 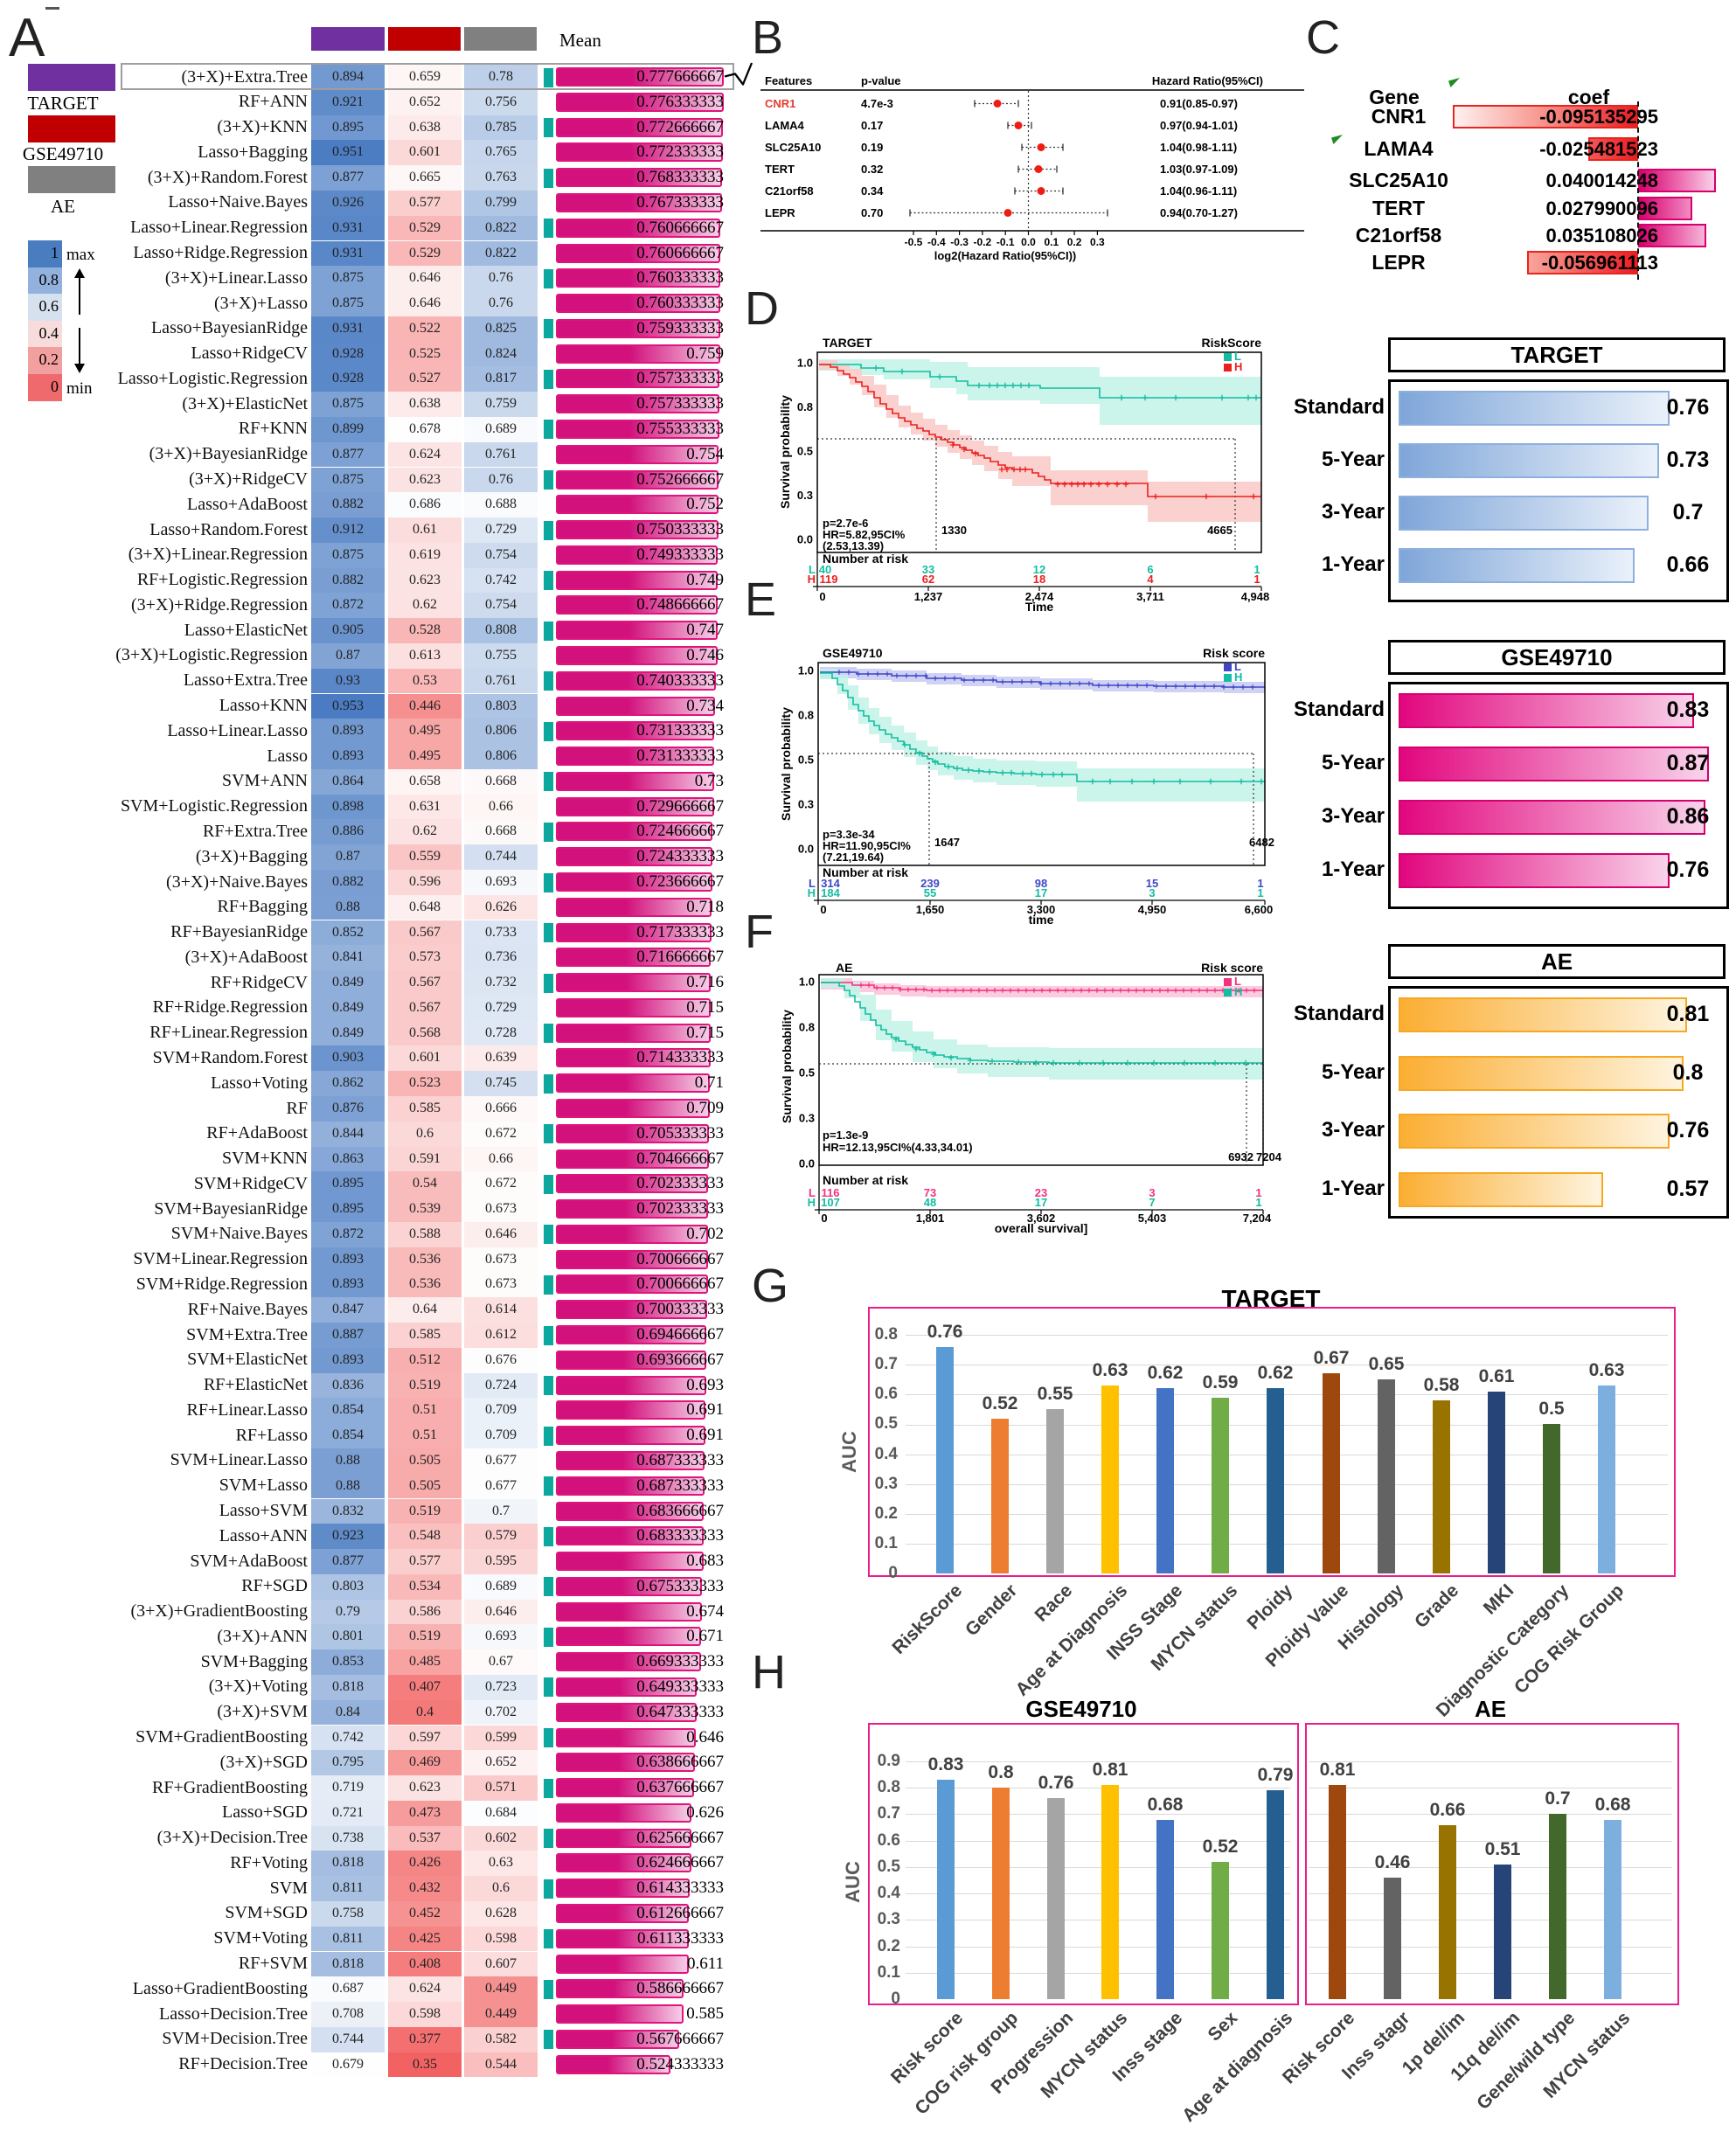 I want to click on svg-text: (2.53,13.39), so click(x=853, y=545).